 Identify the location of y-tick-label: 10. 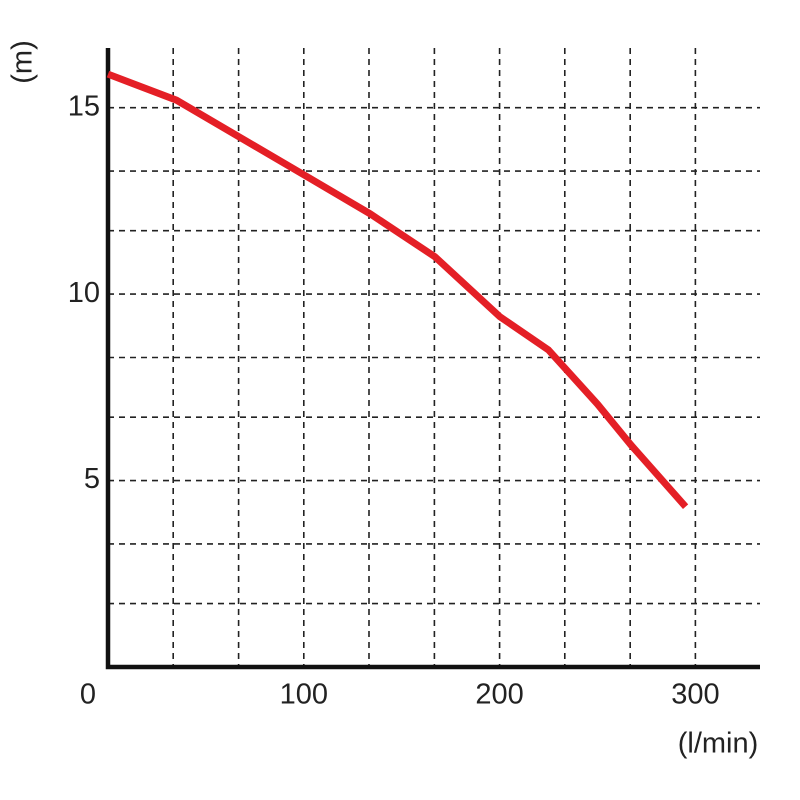
(84, 293).